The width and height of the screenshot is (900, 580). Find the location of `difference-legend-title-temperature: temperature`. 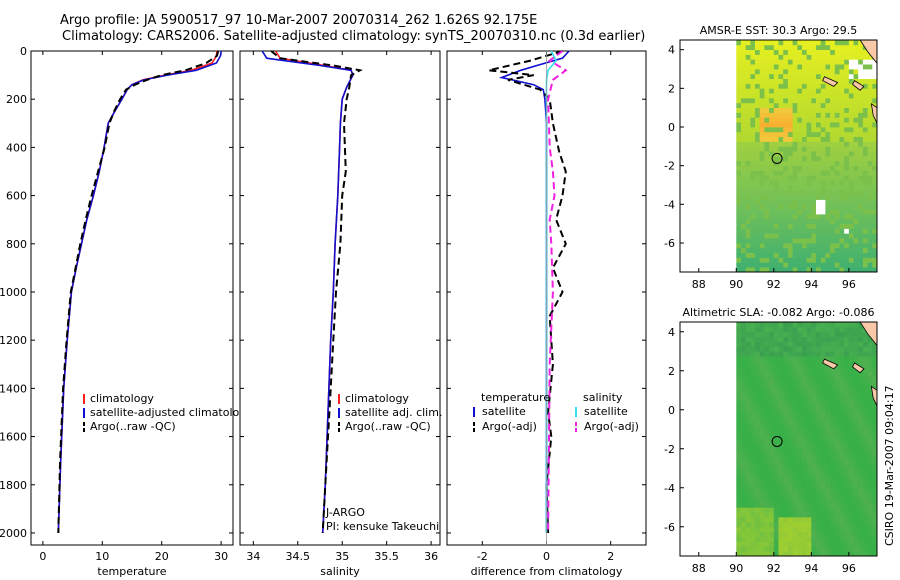

difference-legend-title-temperature: temperature is located at coordinates (515, 397).